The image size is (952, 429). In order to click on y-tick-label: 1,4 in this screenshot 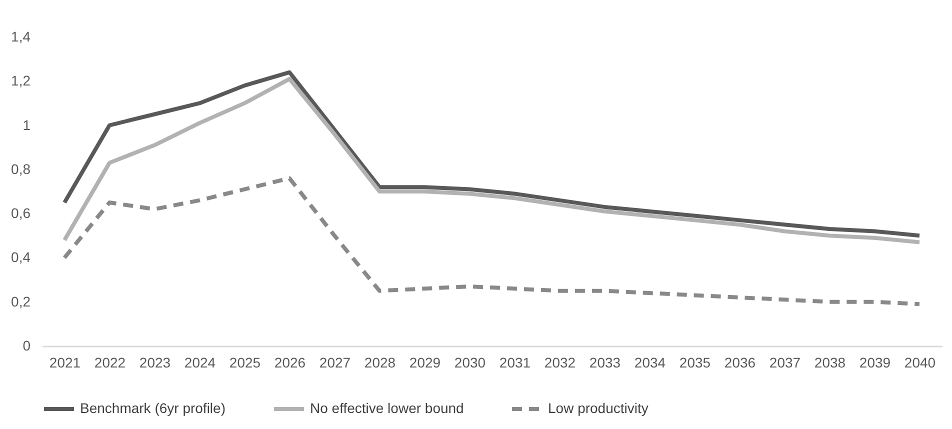, I will do `click(21, 36)`.